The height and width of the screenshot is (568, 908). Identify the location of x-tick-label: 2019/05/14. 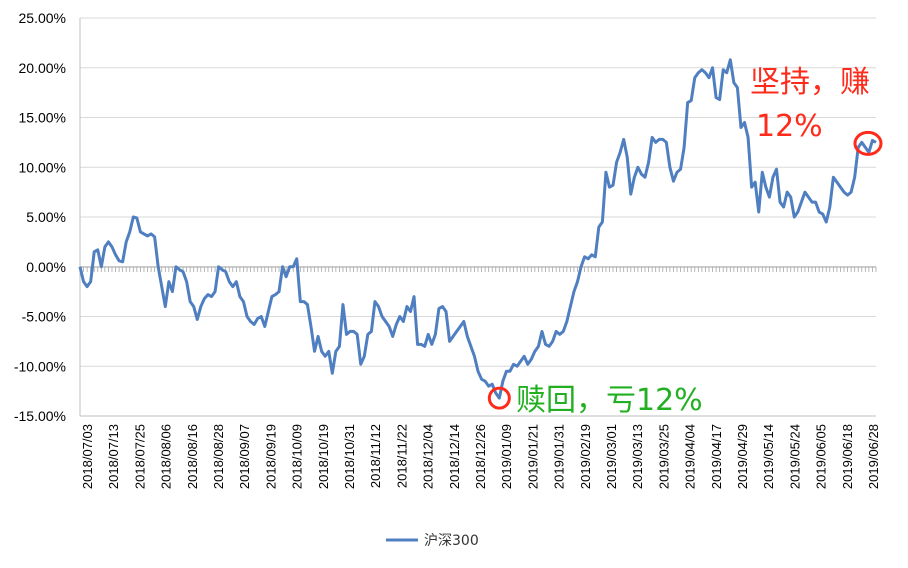
(768, 456).